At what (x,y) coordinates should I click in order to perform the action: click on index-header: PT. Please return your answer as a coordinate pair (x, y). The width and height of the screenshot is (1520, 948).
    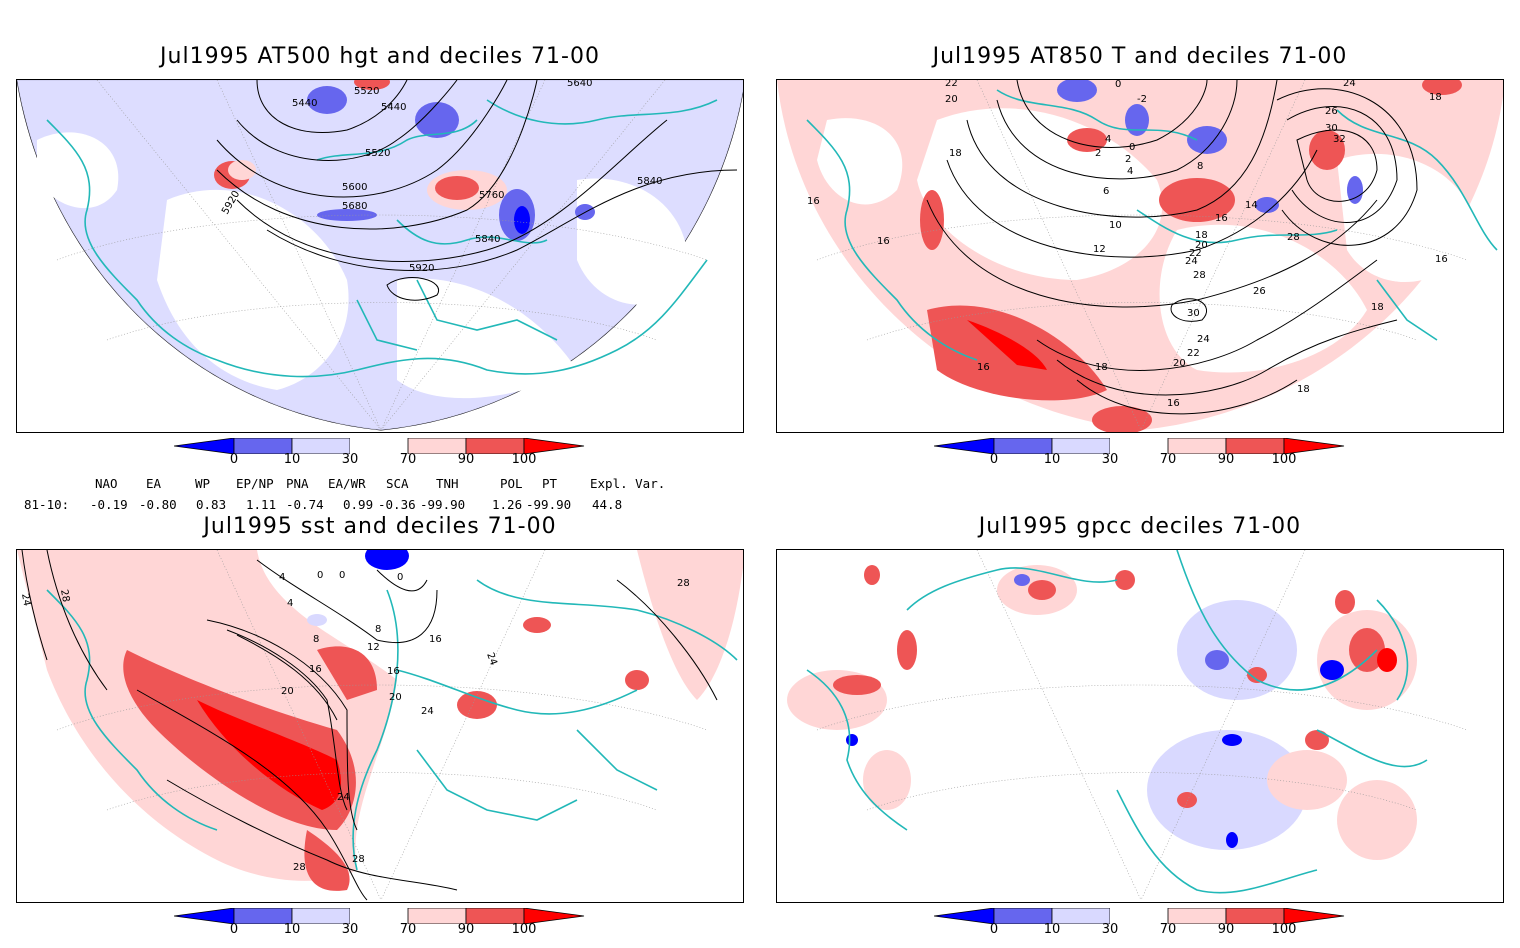
    Looking at the image, I should click on (550, 483).